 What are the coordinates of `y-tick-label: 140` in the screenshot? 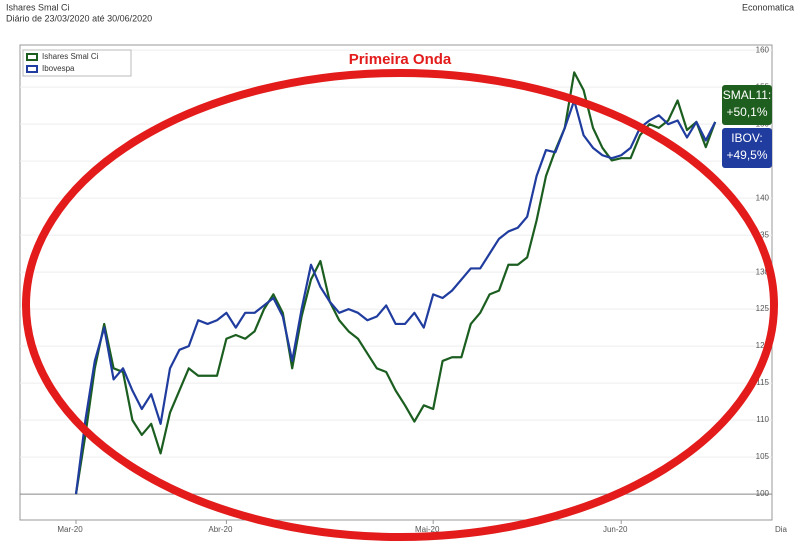 It's located at (763, 197).